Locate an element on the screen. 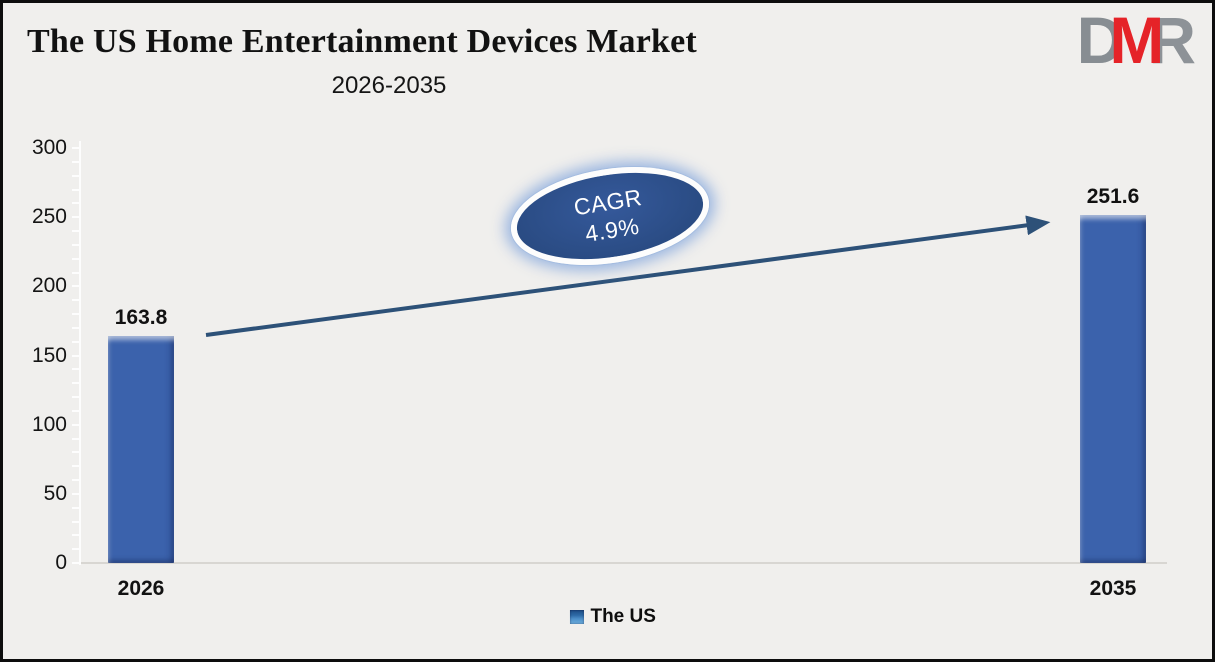  chart-title: The US Home Entertainment Devices Market is located at coordinates (362, 41).